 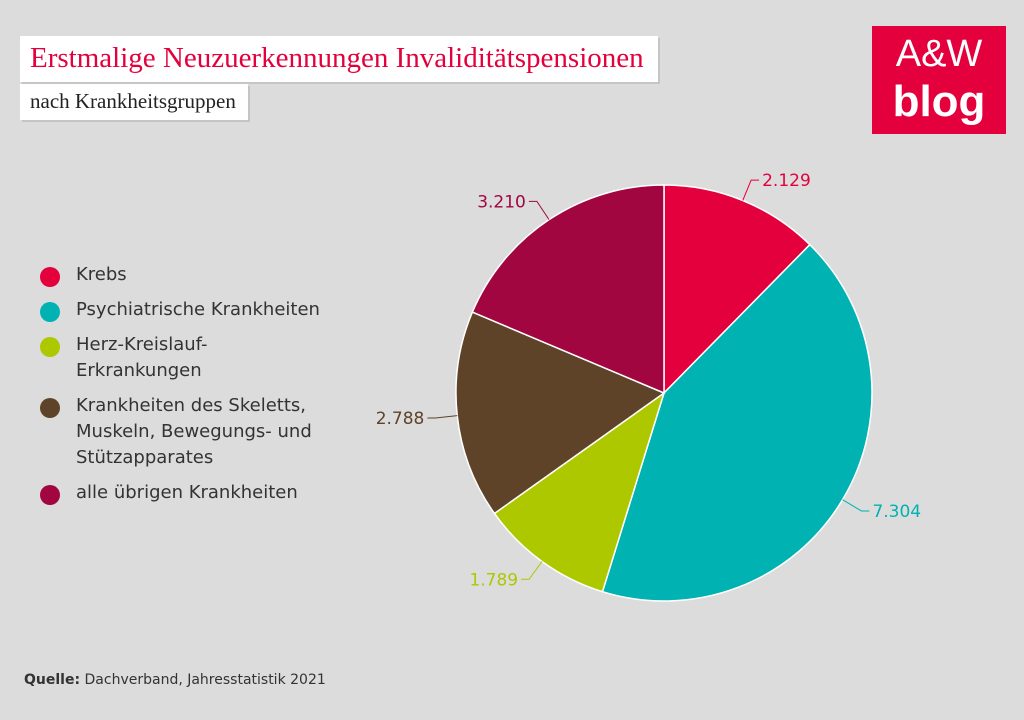 I want to click on legend-label: Krankheiten des Skeletts,, so click(x=191, y=405).